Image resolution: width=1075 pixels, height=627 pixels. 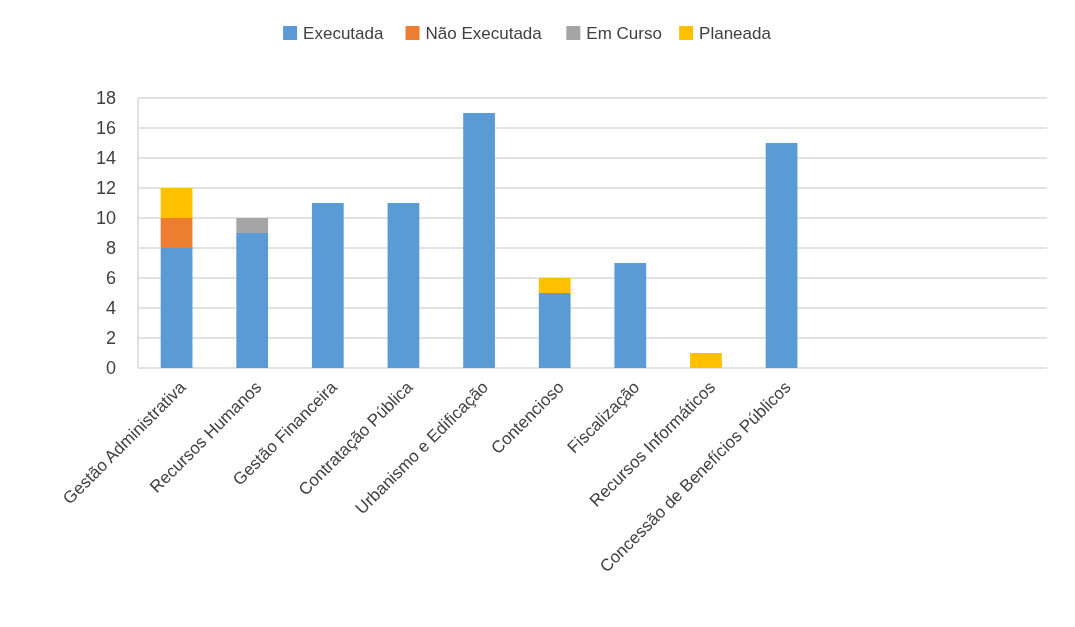 I want to click on y-tick-label: 18, so click(x=105, y=98).